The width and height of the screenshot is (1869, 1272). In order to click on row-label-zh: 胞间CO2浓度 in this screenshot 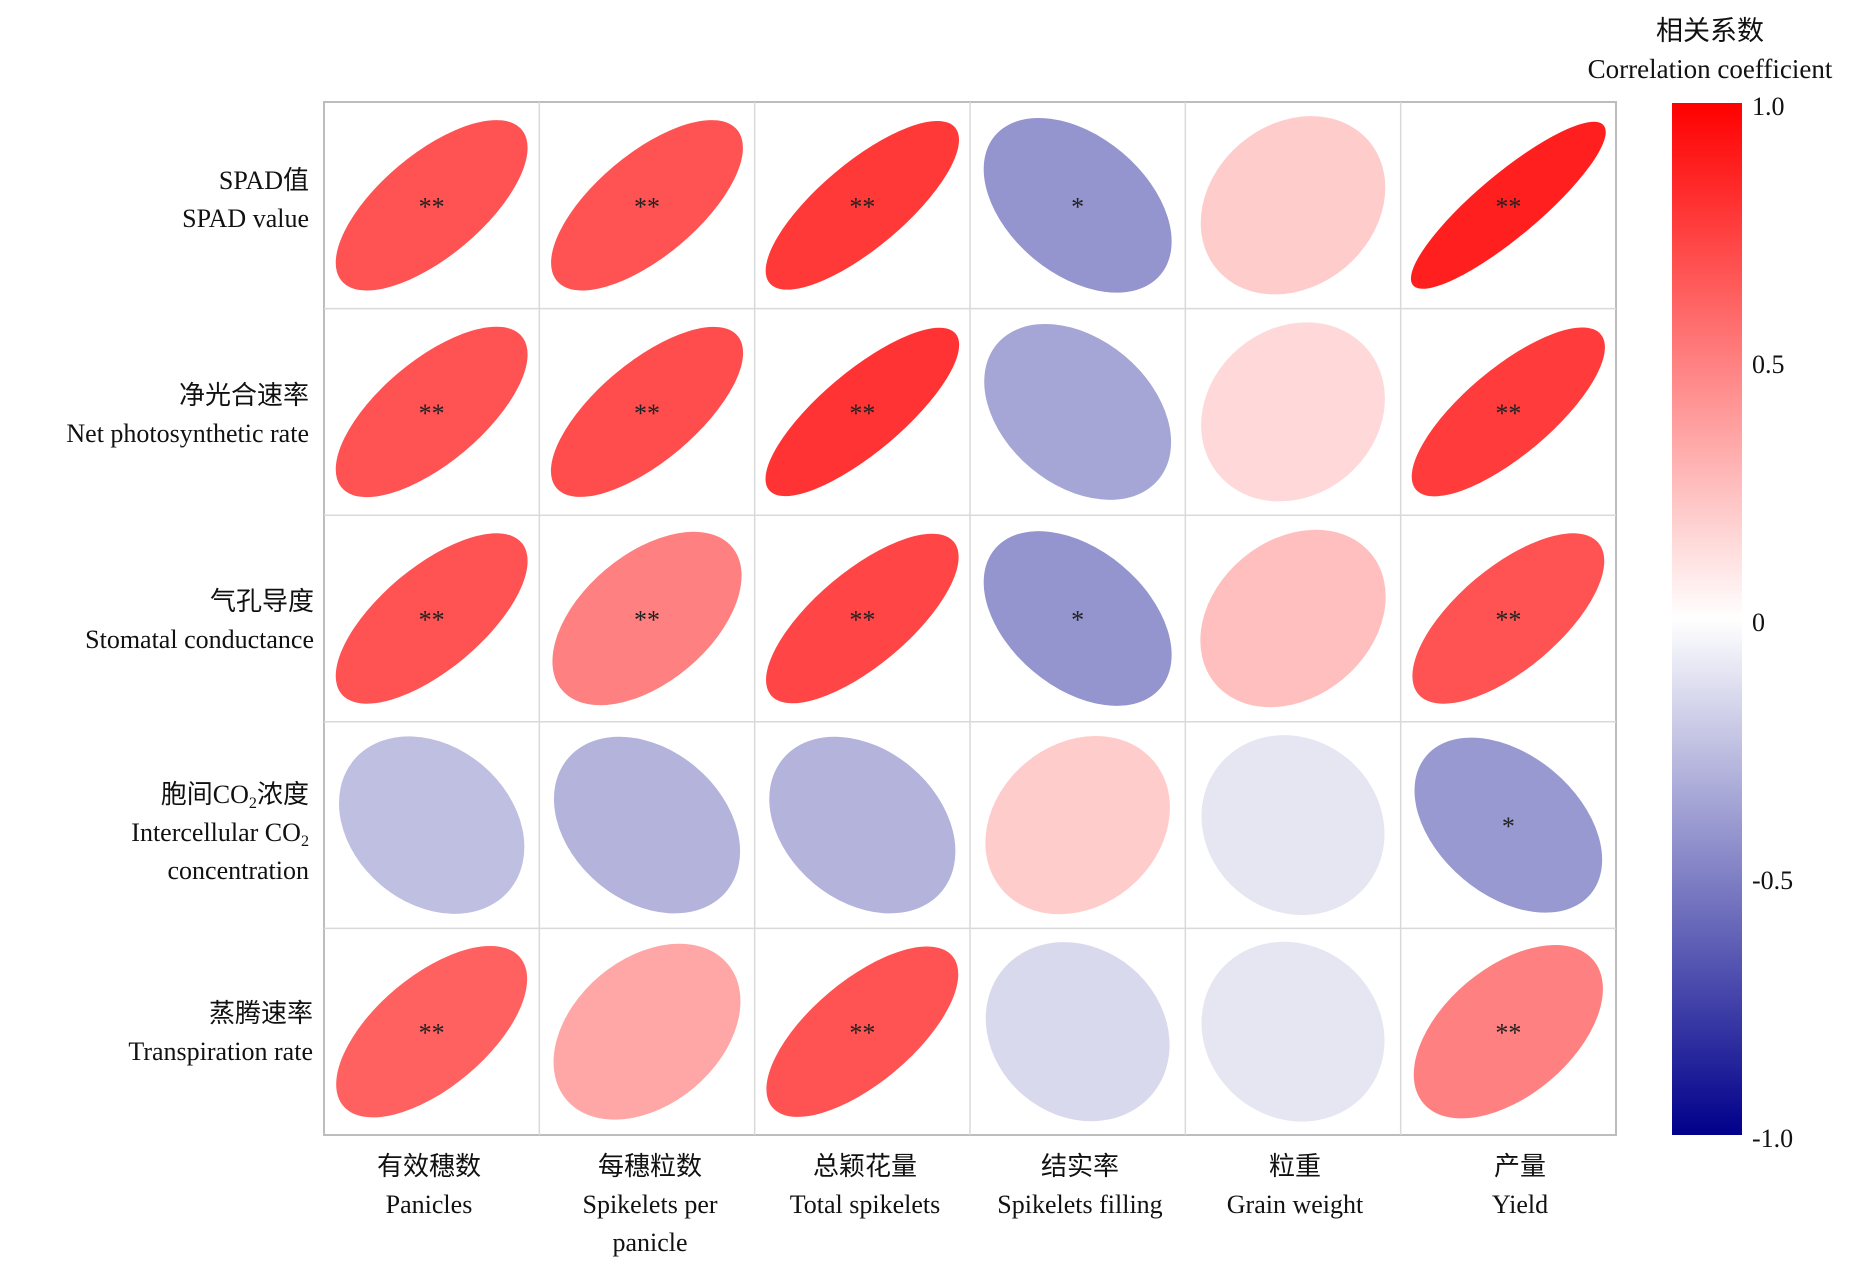, I will do `click(234, 796)`.